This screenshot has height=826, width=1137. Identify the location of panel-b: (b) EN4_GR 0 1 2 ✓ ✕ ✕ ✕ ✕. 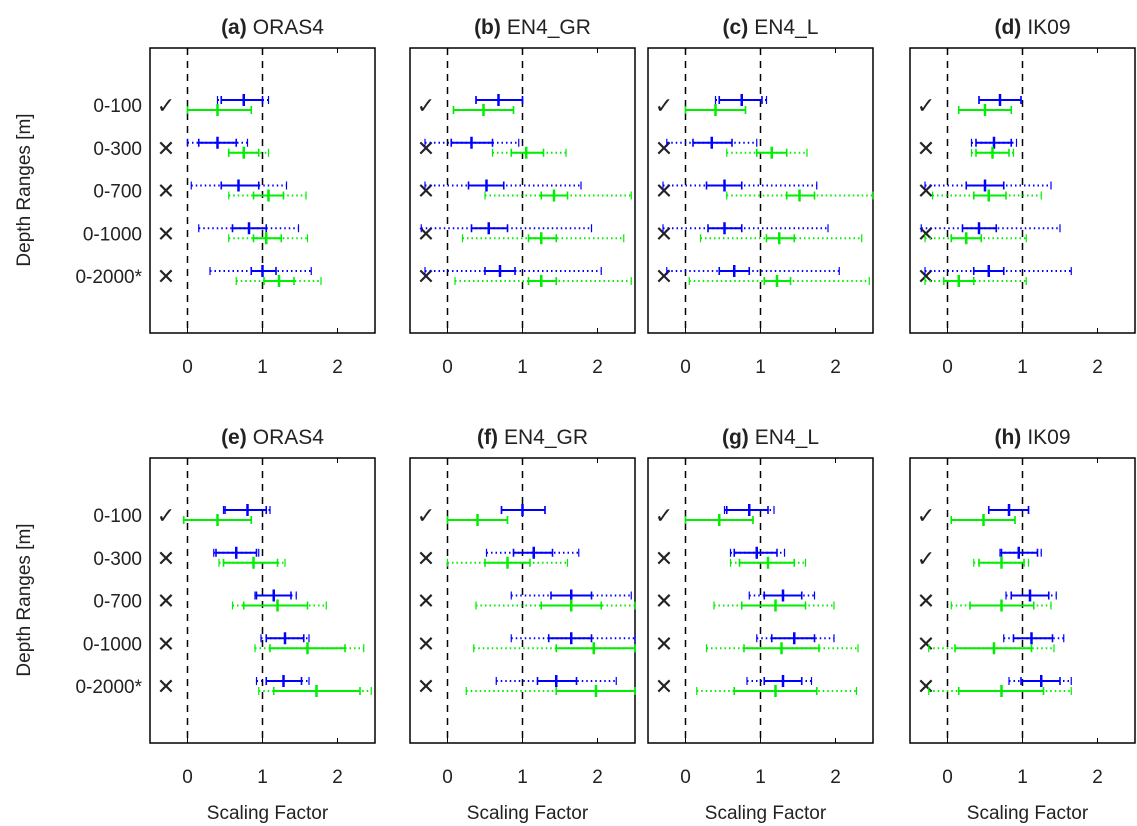
(522, 197).